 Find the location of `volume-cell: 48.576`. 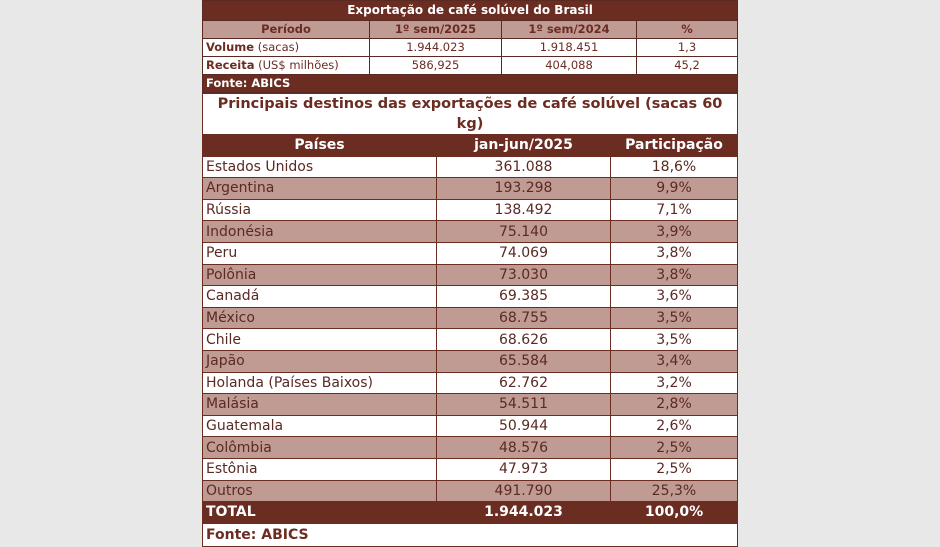

volume-cell: 48.576 is located at coordinates (523, 447).